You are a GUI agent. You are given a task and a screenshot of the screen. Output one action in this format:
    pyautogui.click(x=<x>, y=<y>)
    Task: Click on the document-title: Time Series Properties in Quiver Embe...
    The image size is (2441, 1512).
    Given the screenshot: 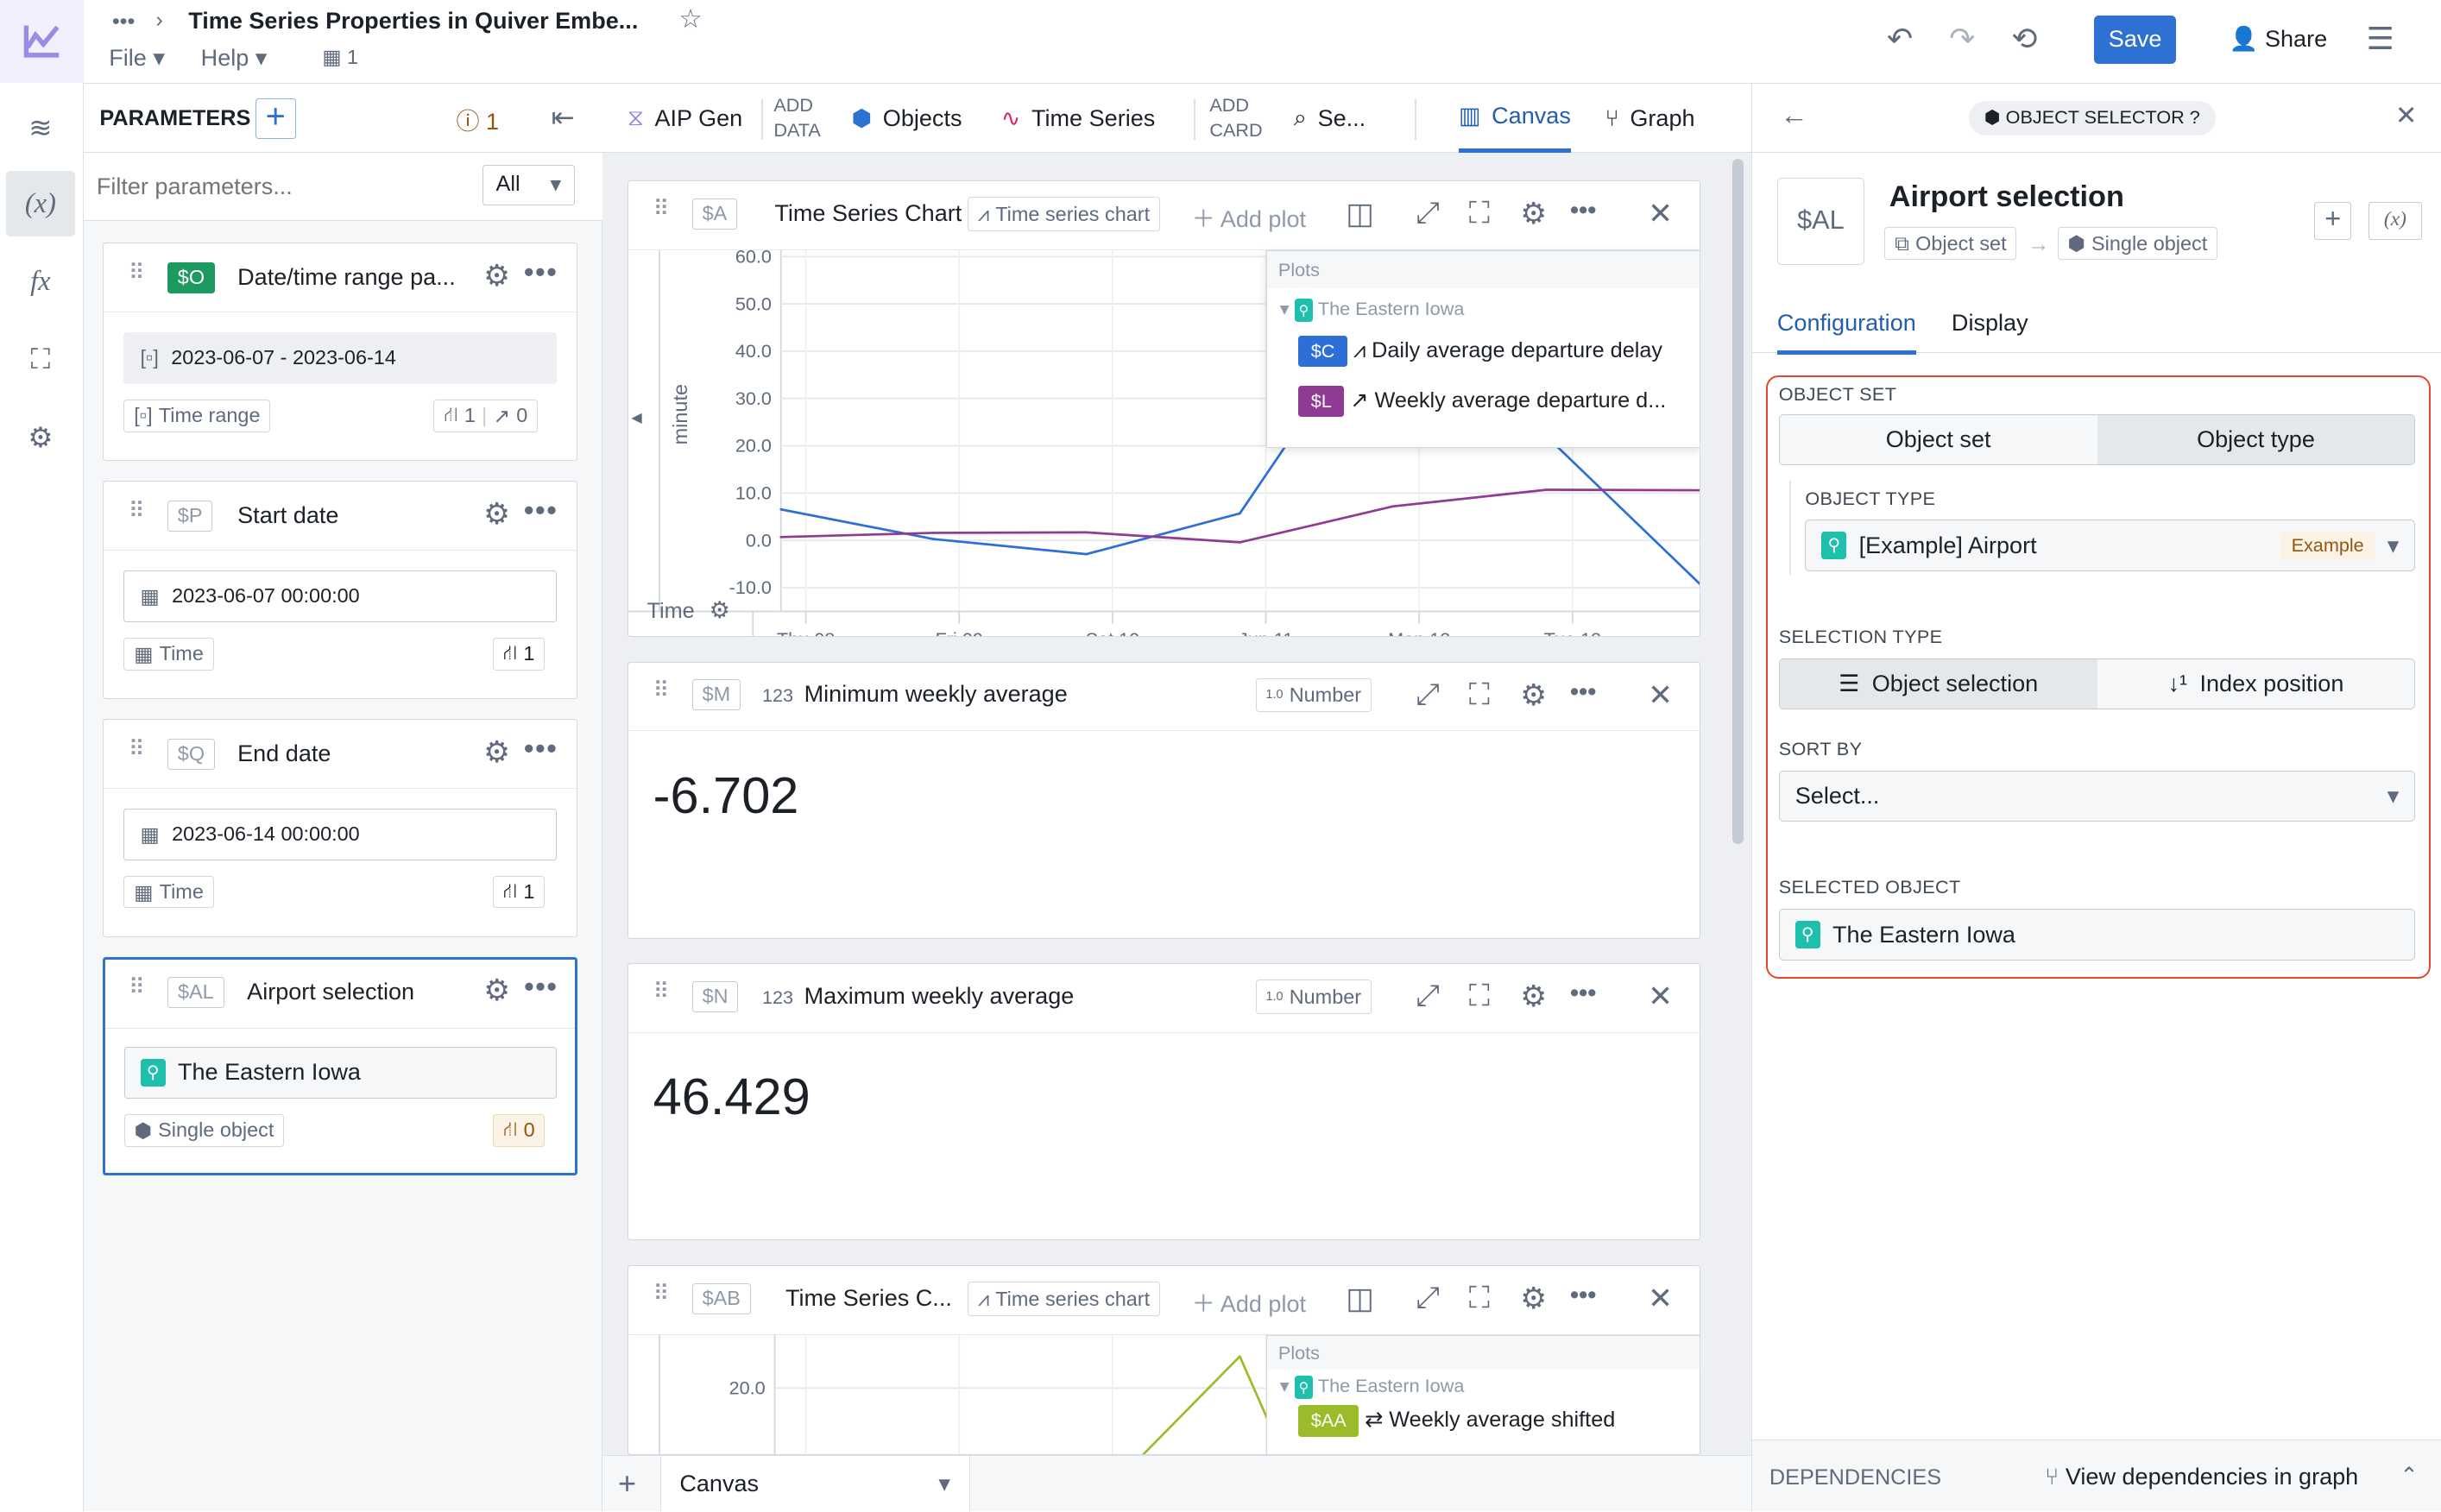 What is the action you would take?
    pyautogui.click(x=413, y=22)
    